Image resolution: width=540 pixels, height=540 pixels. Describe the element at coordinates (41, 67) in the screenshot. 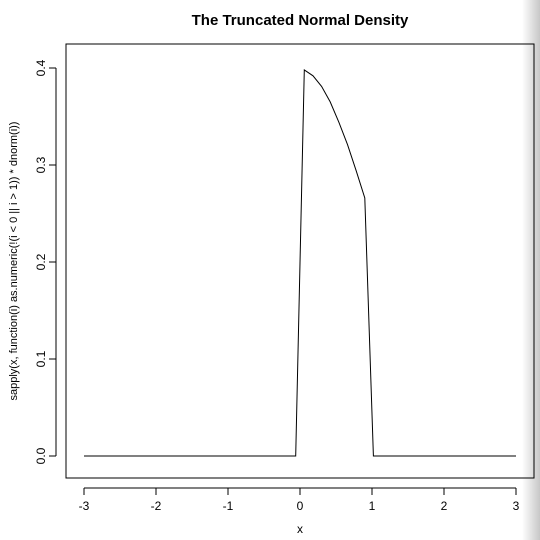

I see `y-tick-label: 0.4` at that location.